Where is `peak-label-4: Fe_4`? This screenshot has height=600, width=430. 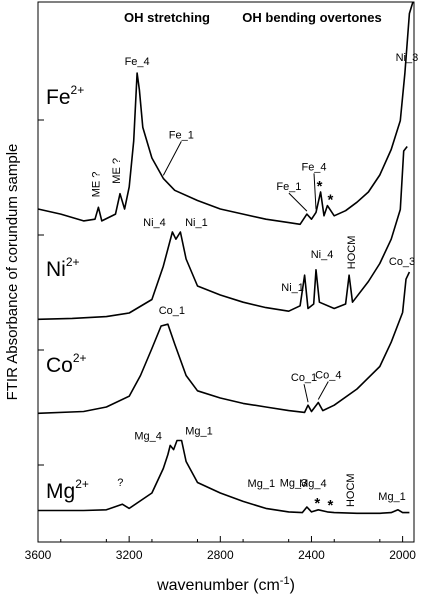 peak-label-4: Fe_4 is located at coordinates (313, 167).